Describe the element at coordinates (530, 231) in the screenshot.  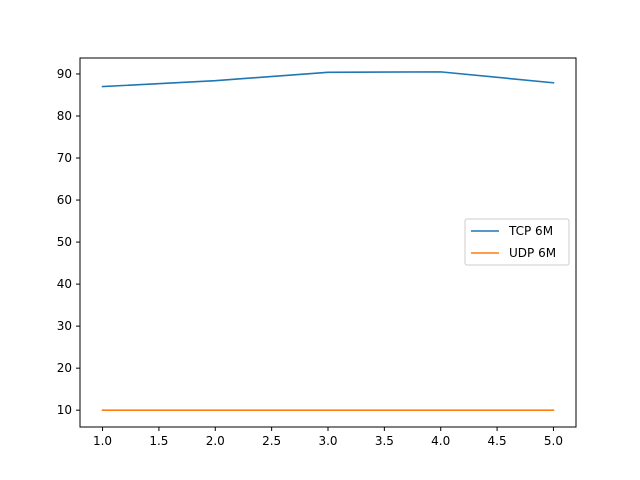
I see `legend-label: TCP 6M` at that location.